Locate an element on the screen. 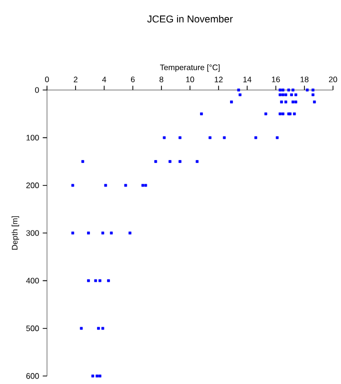 This screenshot has width=341, height=384. chart-title: JCEG in November is located at coordinates (190, 19).